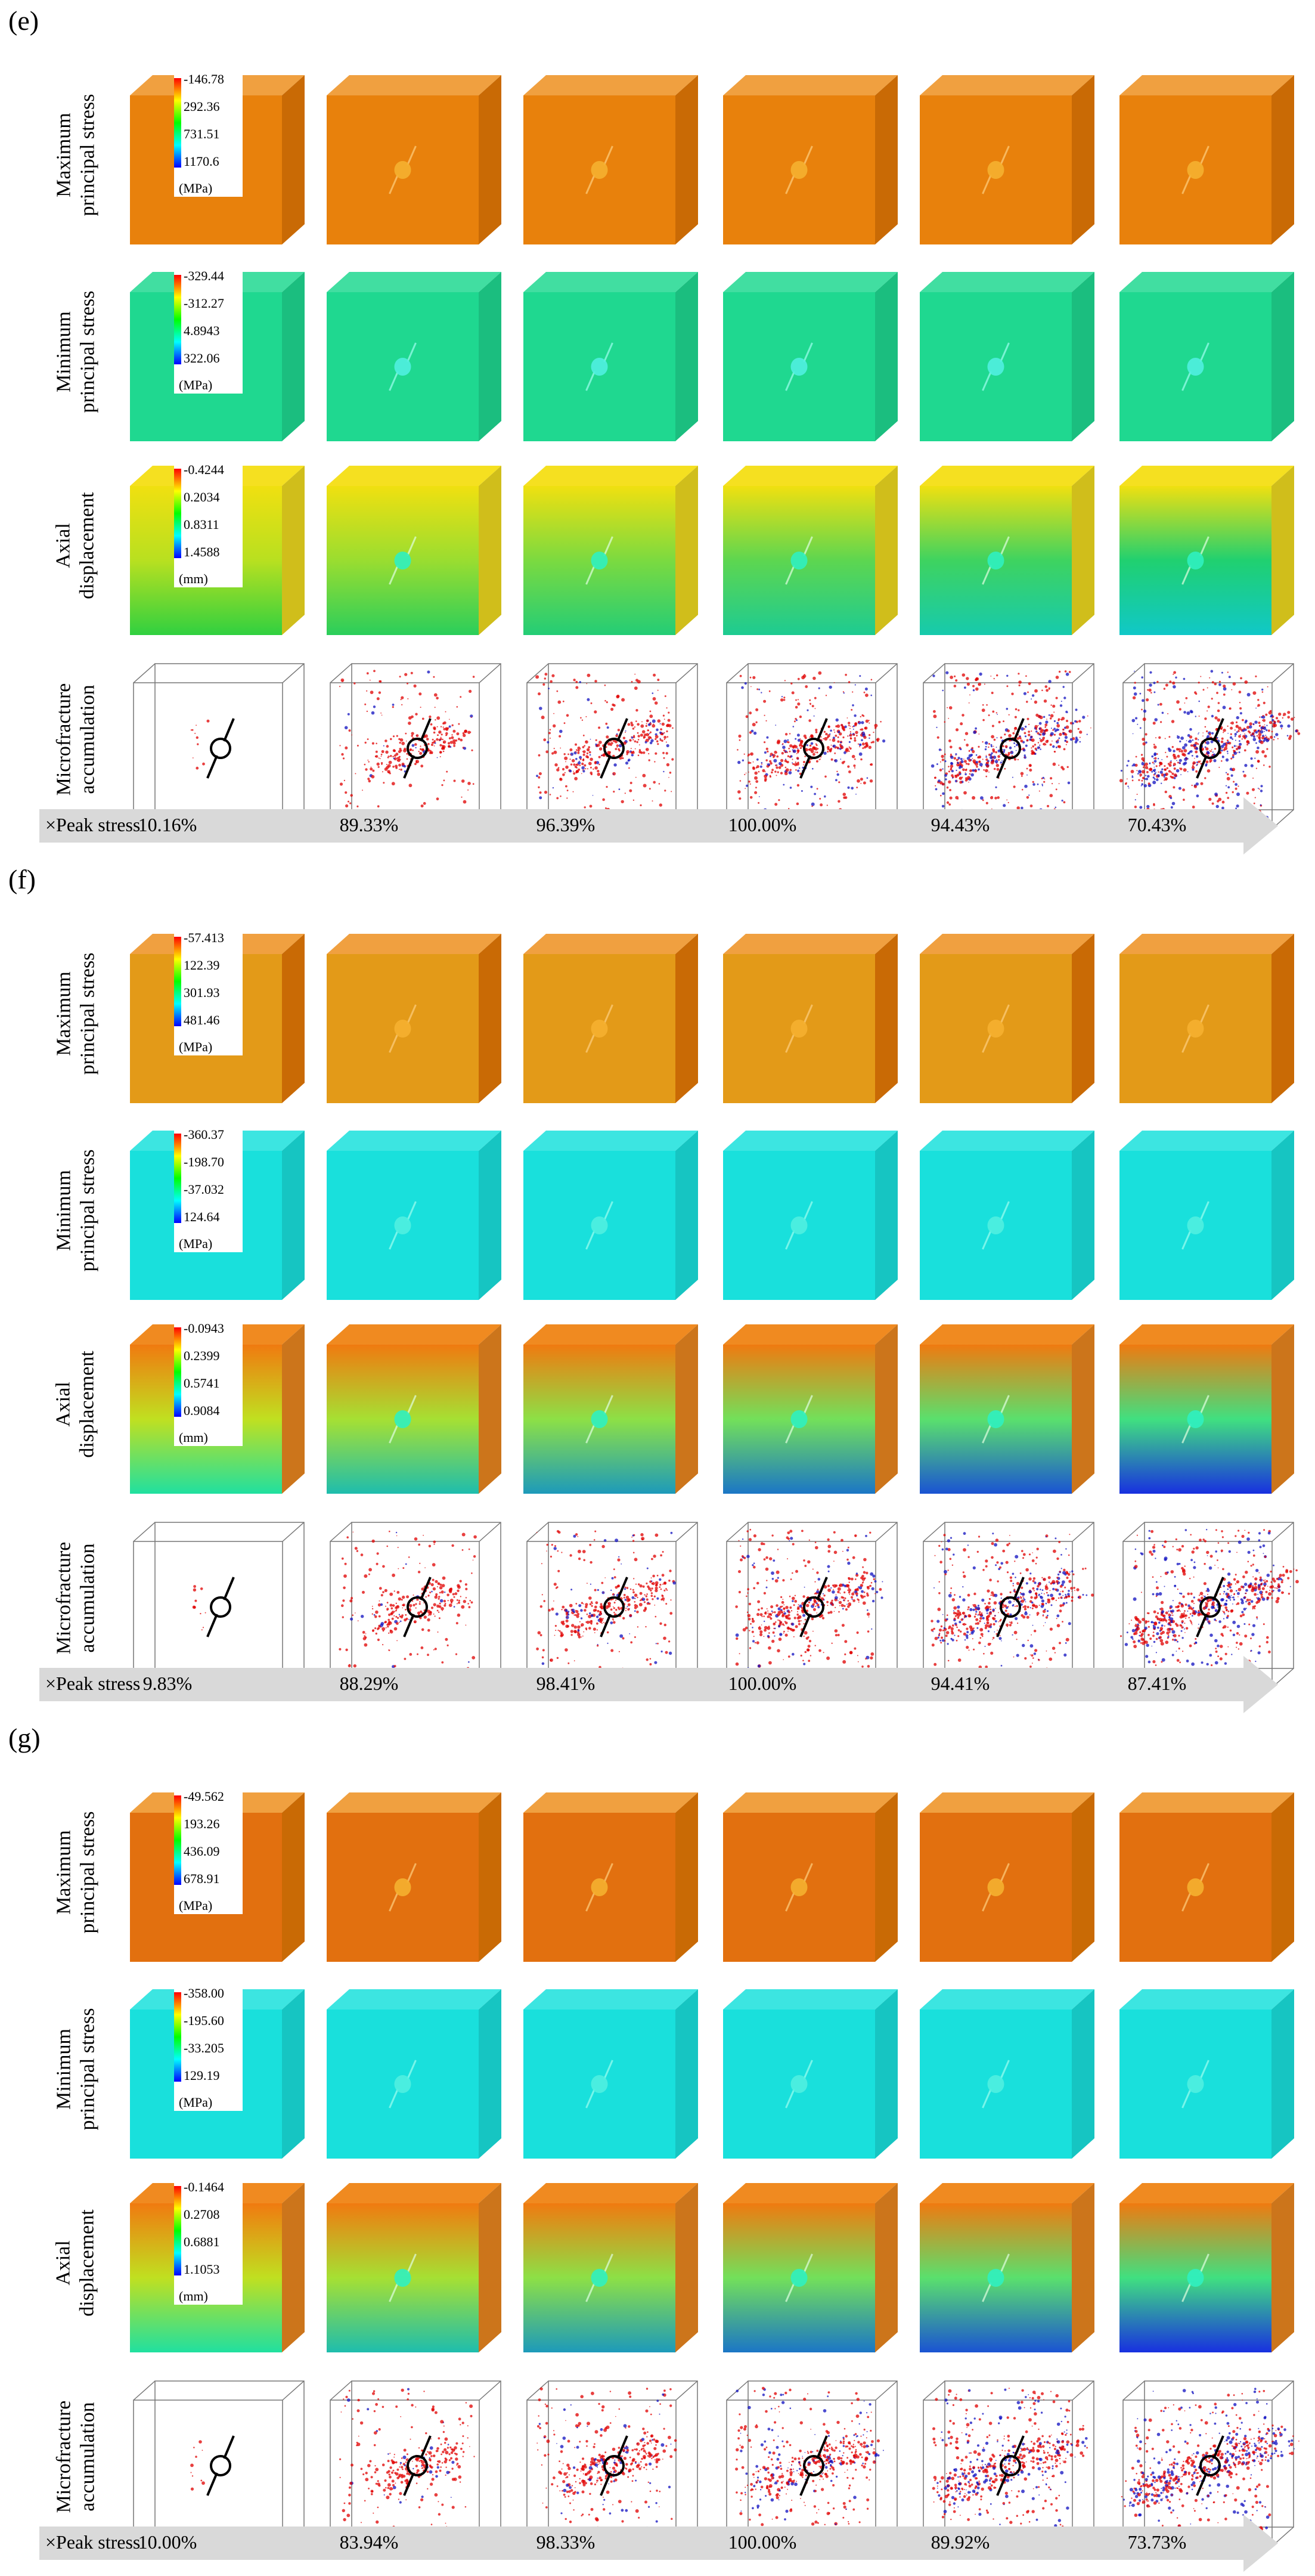  What do you see at coordinates (1019, 1589) in the screenshot?
I see `flaw-line-upper` at bounding box center [1019, 1589].